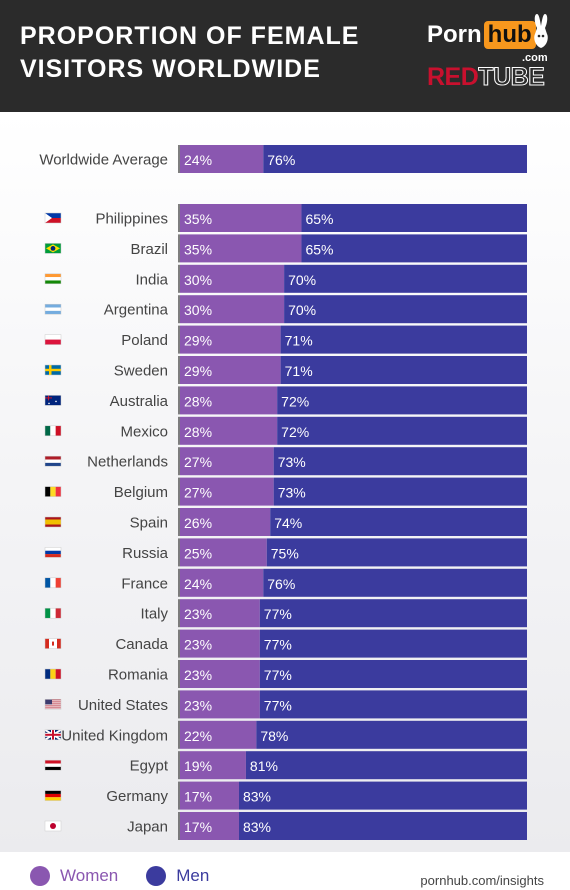 Image resolution: width=570 pixels, height=890 pixels. What do you see at coordinates (198, 553) in the screenshot?
I see `data-label-women-russia: 25%` at bounding box center [198, 553].